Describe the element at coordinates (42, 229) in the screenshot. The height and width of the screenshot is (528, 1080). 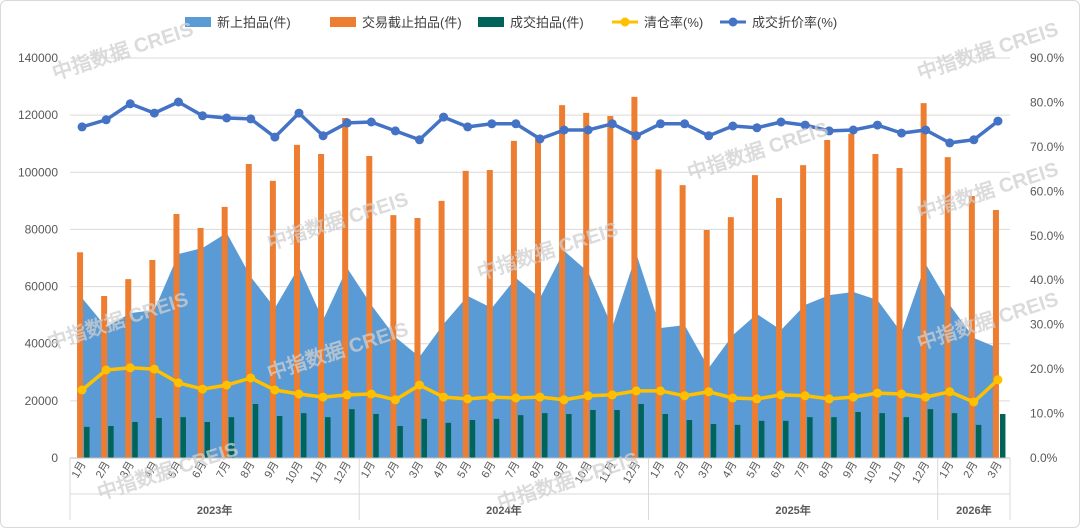
I see `y-left-tick-label: 80000` at that location.